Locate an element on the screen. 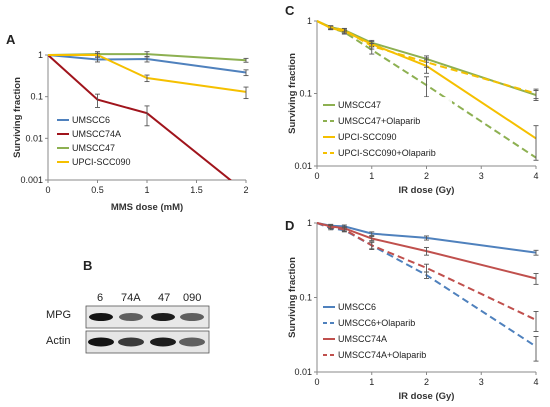 Image resolution: width=550 pixels, height=407 pixels. legend-entry: UPCI-SCC090+Olaparib is located at coordinates (387, 153).